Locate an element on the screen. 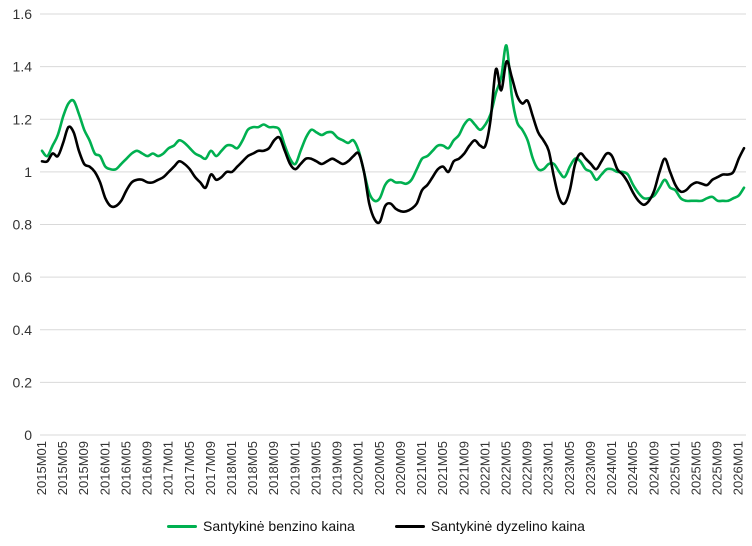 This screenshot has width=752, height=546. svg-text: 2021M05 is located at coordinates (442, 468).